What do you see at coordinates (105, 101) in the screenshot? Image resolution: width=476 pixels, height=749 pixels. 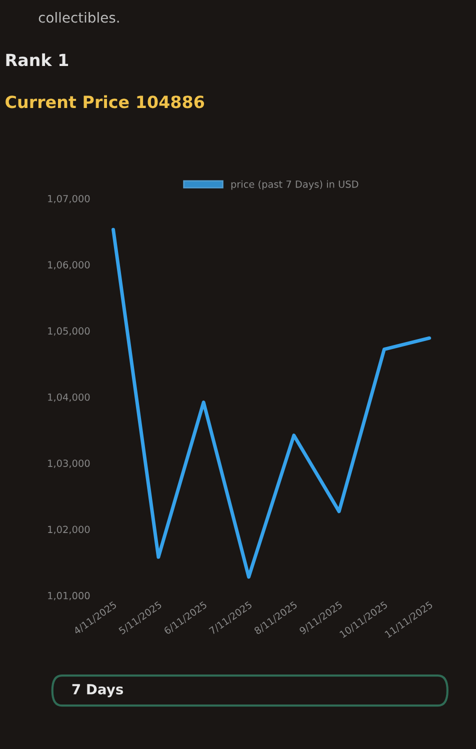 I see `text: Current Price 104886` at bounding box center [105, 101].